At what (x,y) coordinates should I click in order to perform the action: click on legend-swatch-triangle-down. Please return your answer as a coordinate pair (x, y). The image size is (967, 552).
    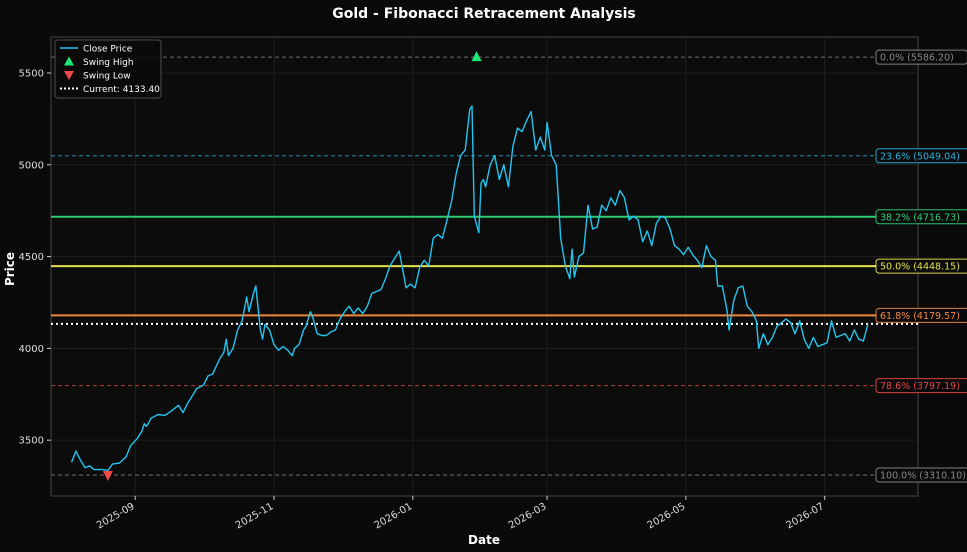
    Looking at the image, I should click on (69, 75).